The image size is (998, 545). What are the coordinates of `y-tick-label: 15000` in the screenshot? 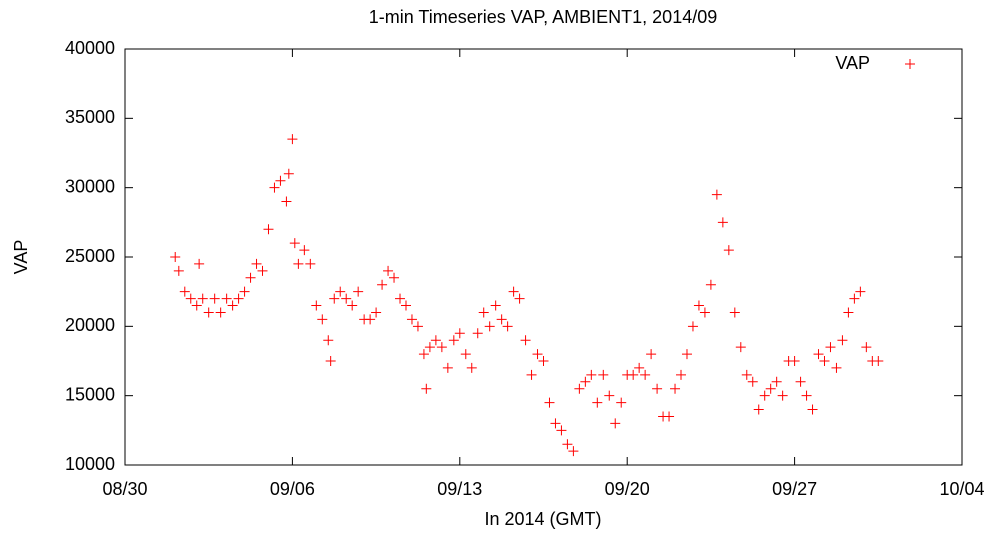 It's located at (90, 394).